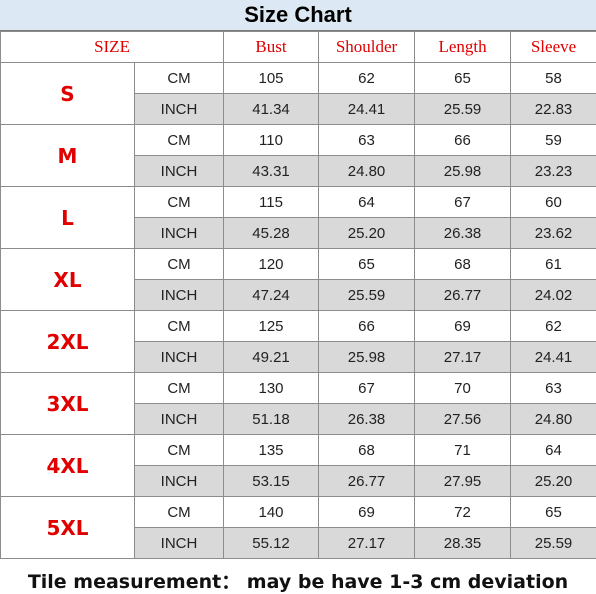  What do you see at coordinates (367, 233) in the screenshot?
I see `shoulder-cell: 25.20` at bounding box center [367, 233].